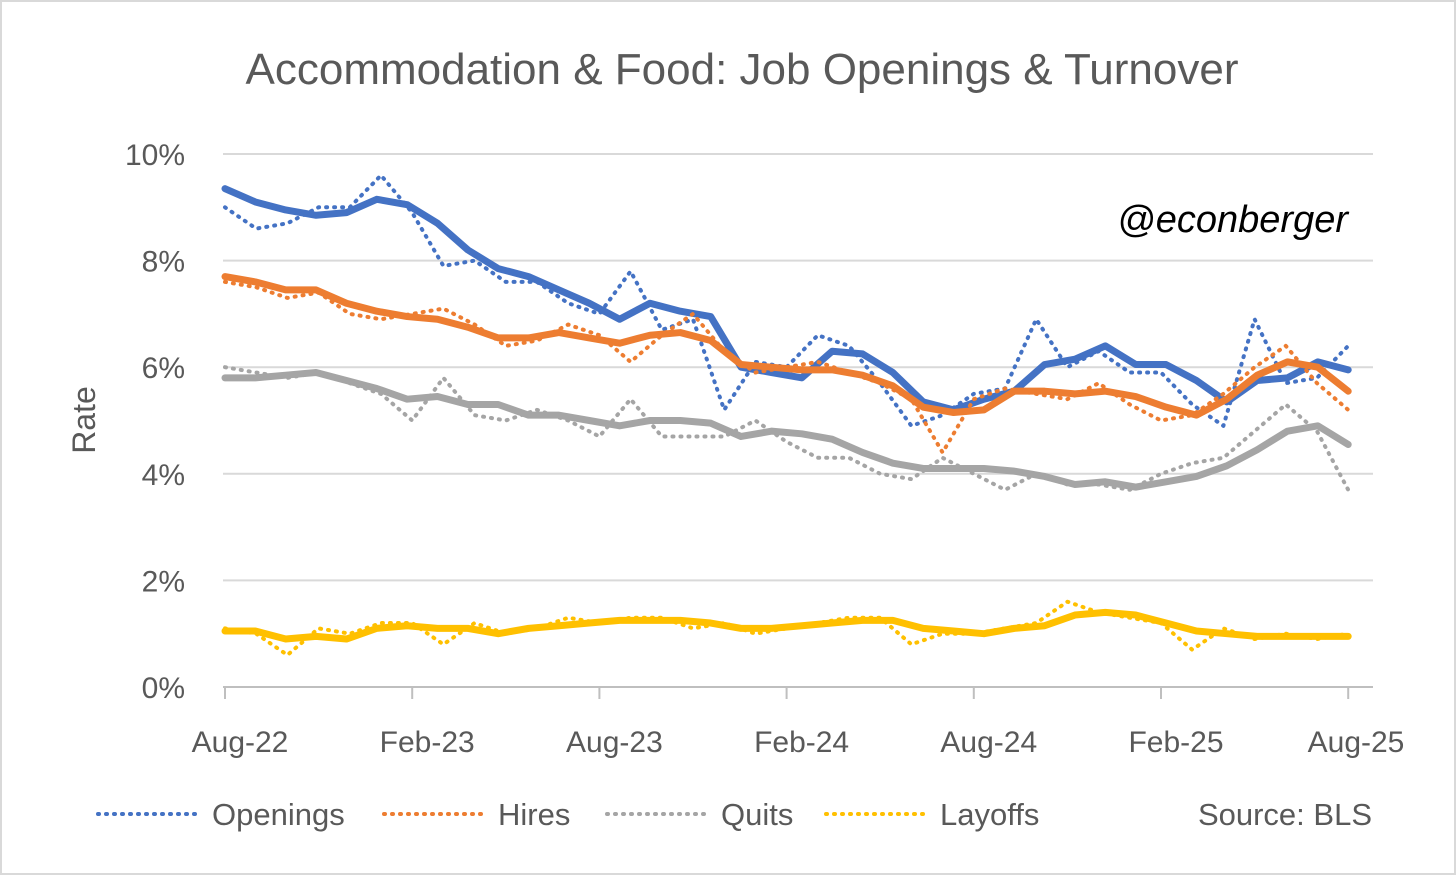  Describe the element at coordinates (476, 814) in the screenshot. I see `legend-item-hires: Hires` at that location.